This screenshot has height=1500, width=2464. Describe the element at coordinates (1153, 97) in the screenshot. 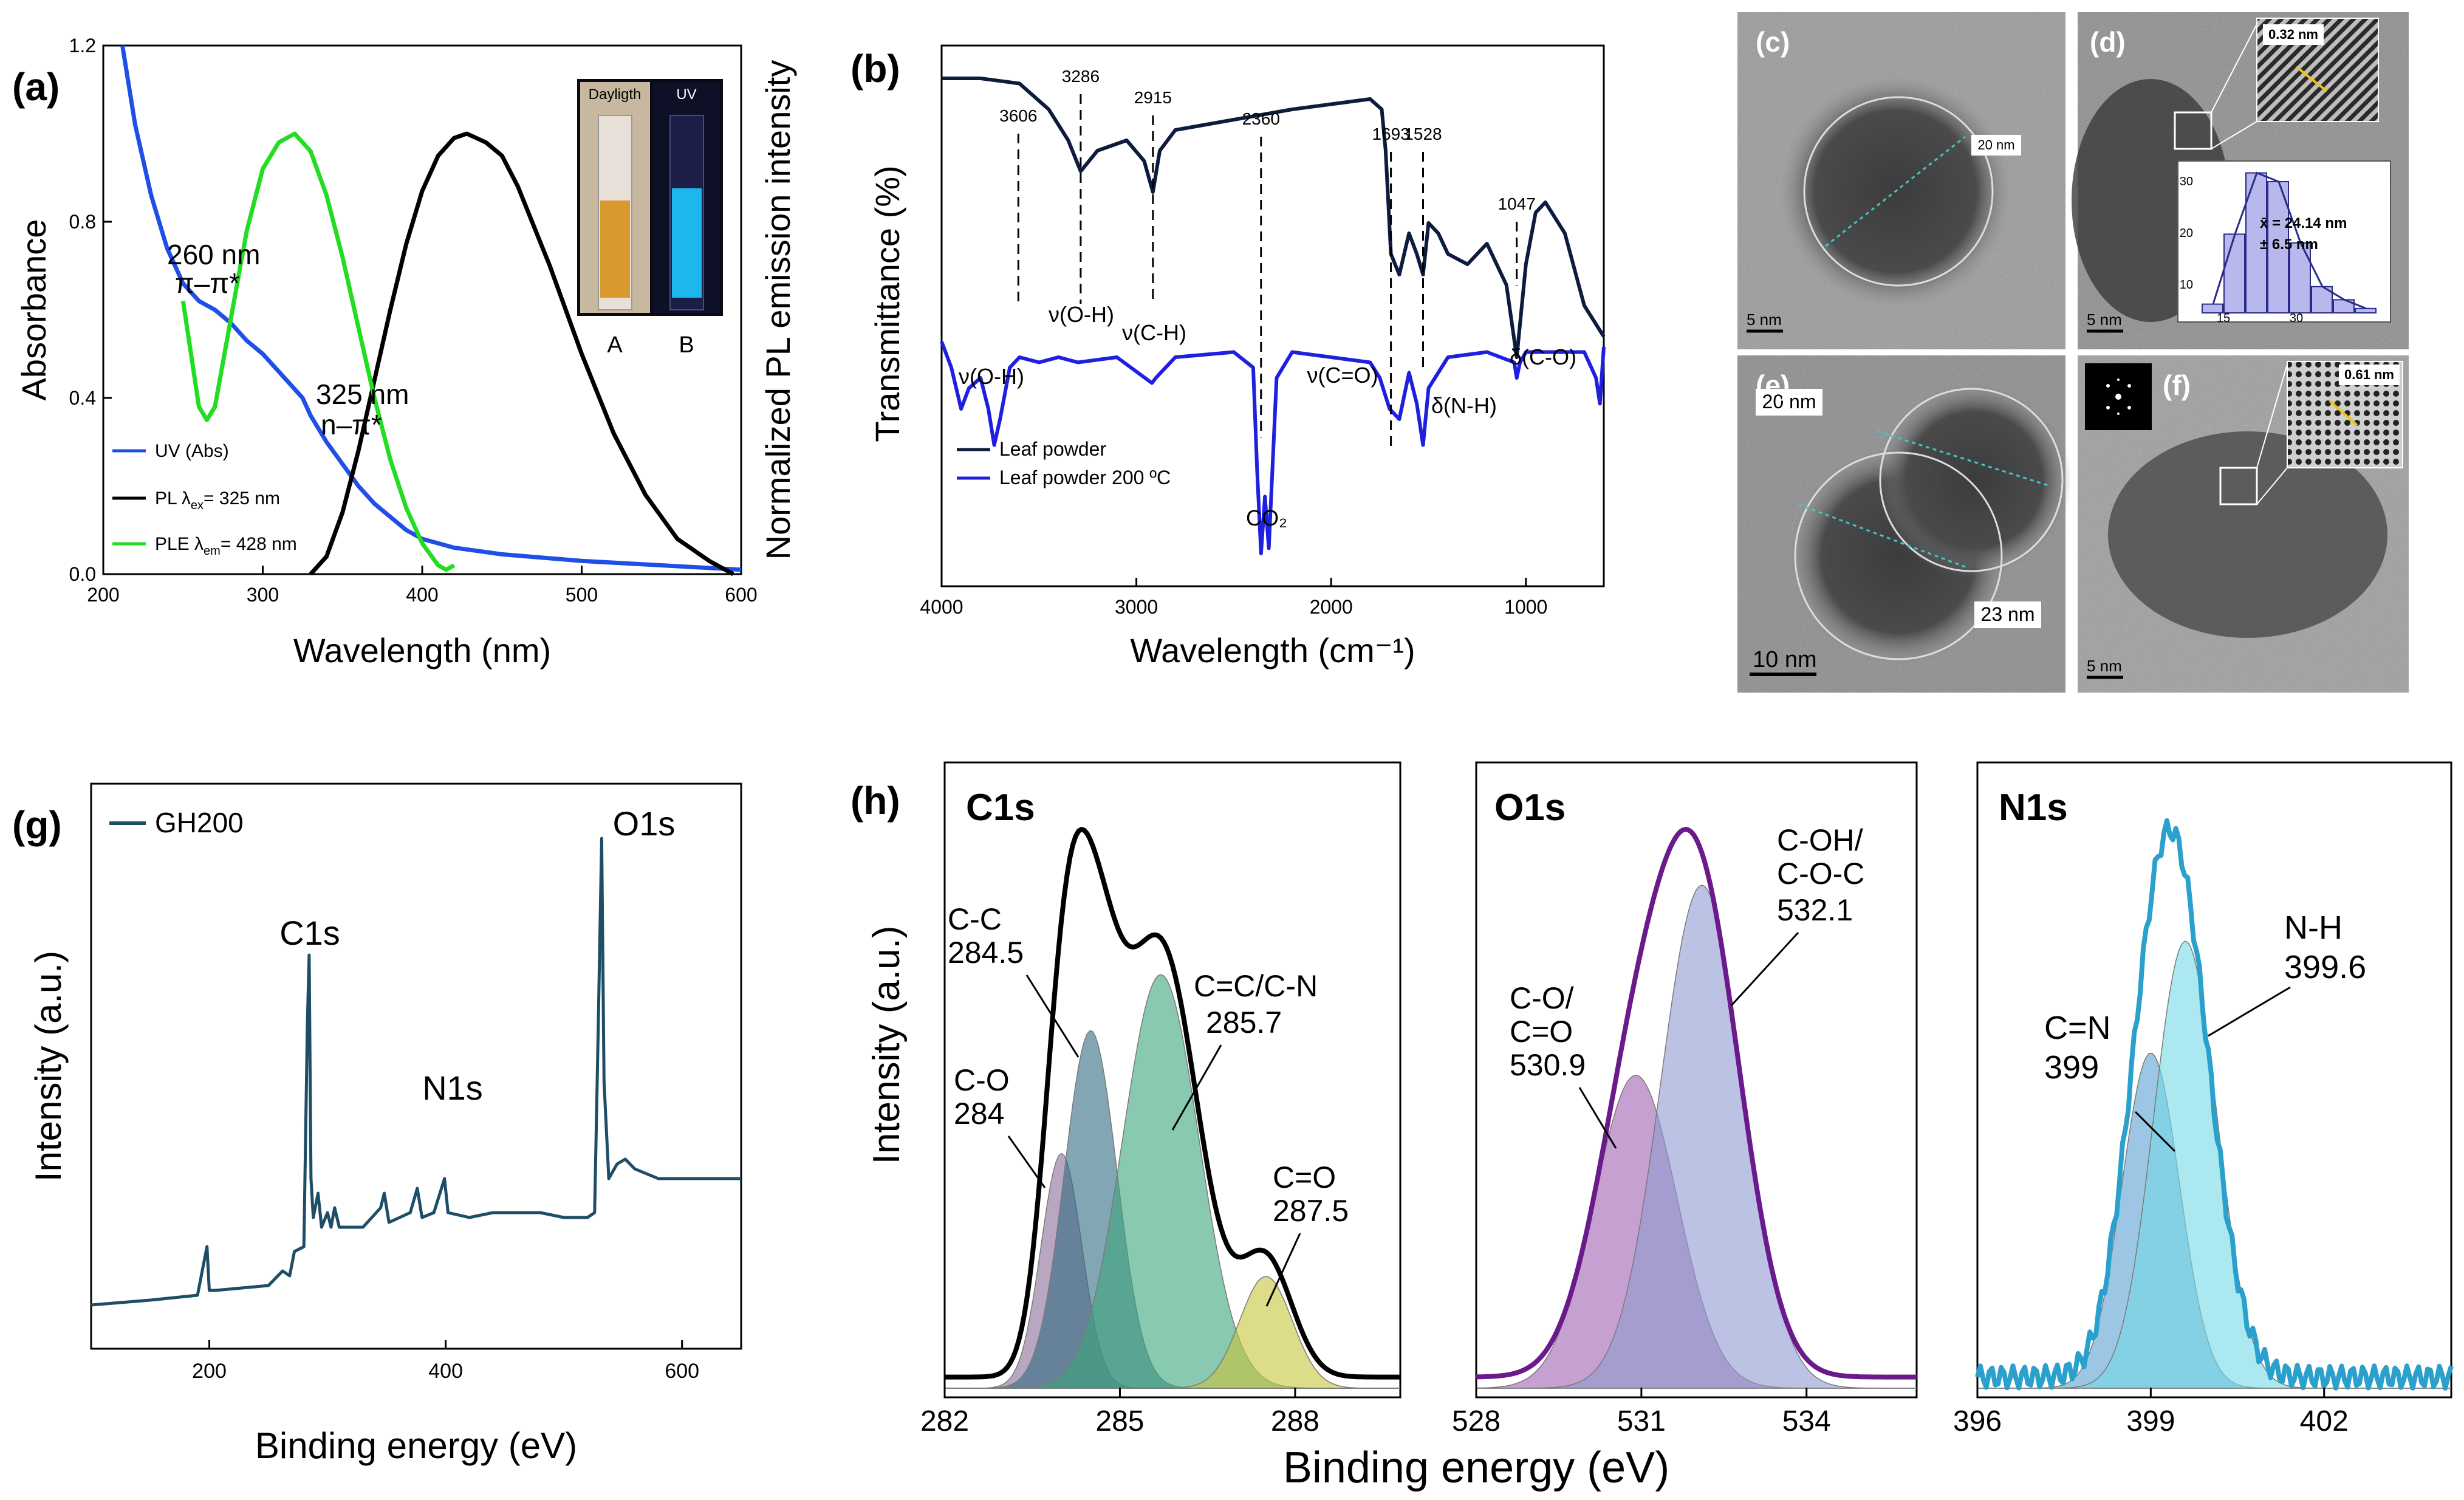

I see `b-peak-label: 2915` at that location.